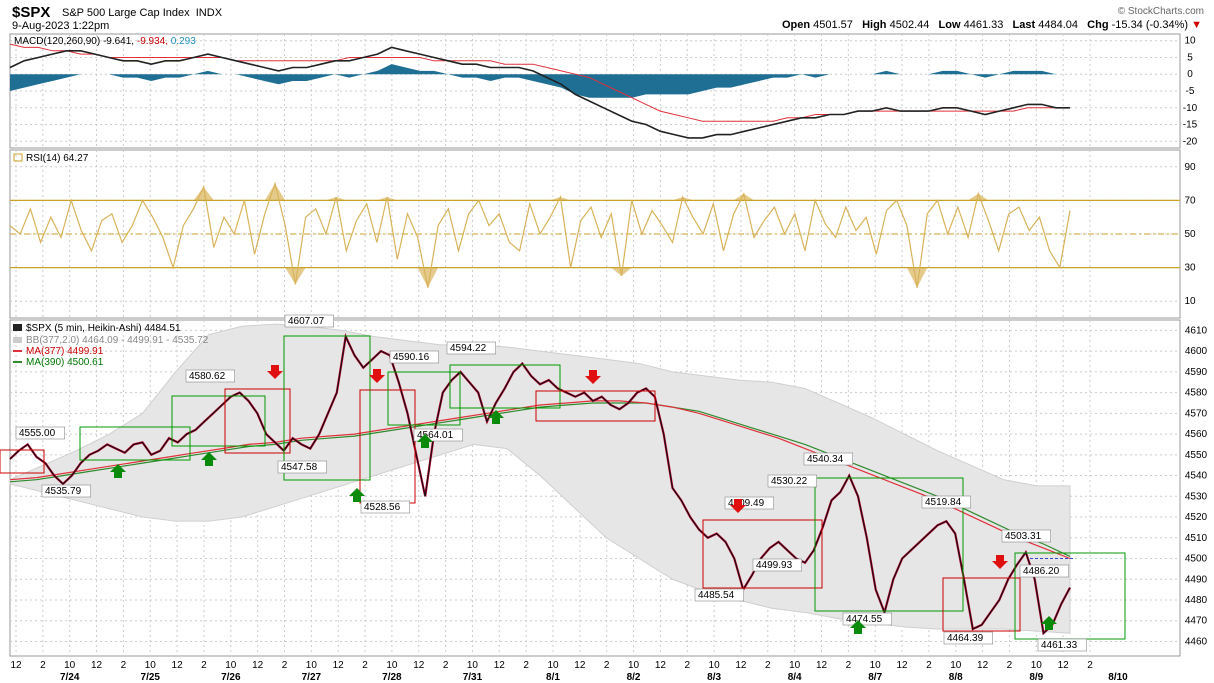 Image resolution: width=1214 pixels, height=683 pixels. I want to click on price-annotation: 4528.56, so click(385, 507).